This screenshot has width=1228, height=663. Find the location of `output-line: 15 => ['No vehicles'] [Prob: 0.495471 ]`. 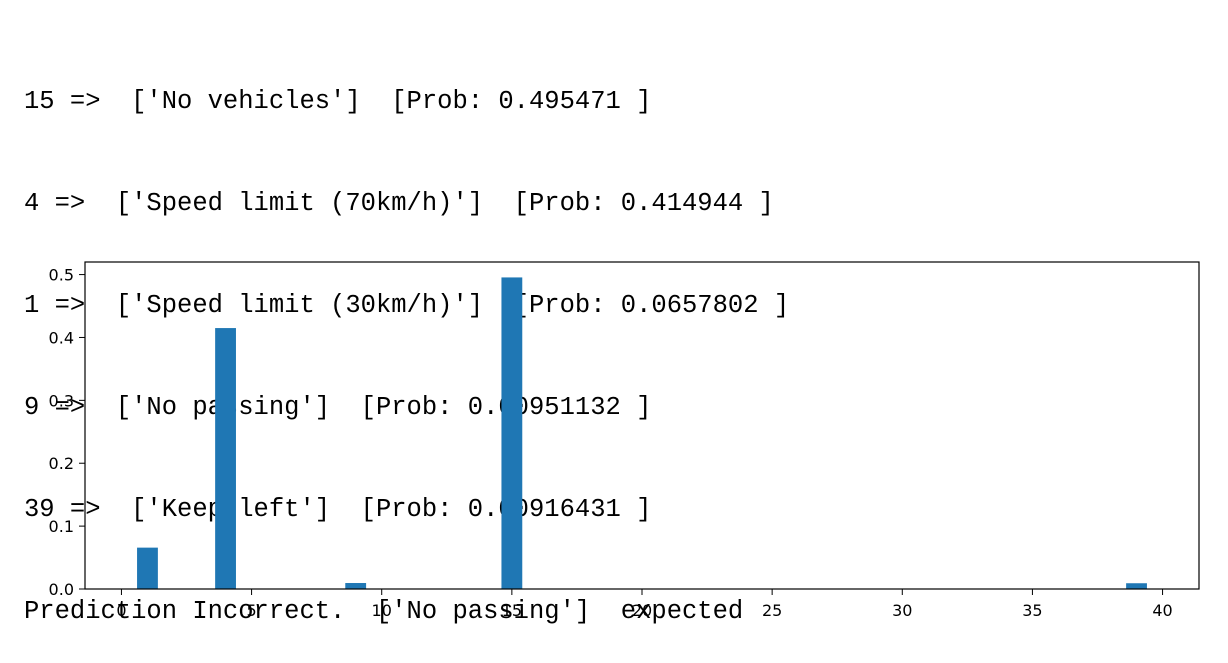

output-line: 15 => ['No vehicles'] [Prob: 0.495471 ] is located at coordinates (338, 101).